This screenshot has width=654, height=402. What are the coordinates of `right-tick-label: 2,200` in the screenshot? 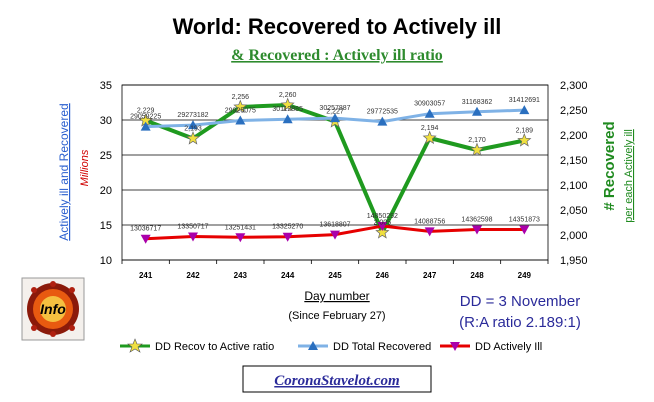 It's located at (574, 136).